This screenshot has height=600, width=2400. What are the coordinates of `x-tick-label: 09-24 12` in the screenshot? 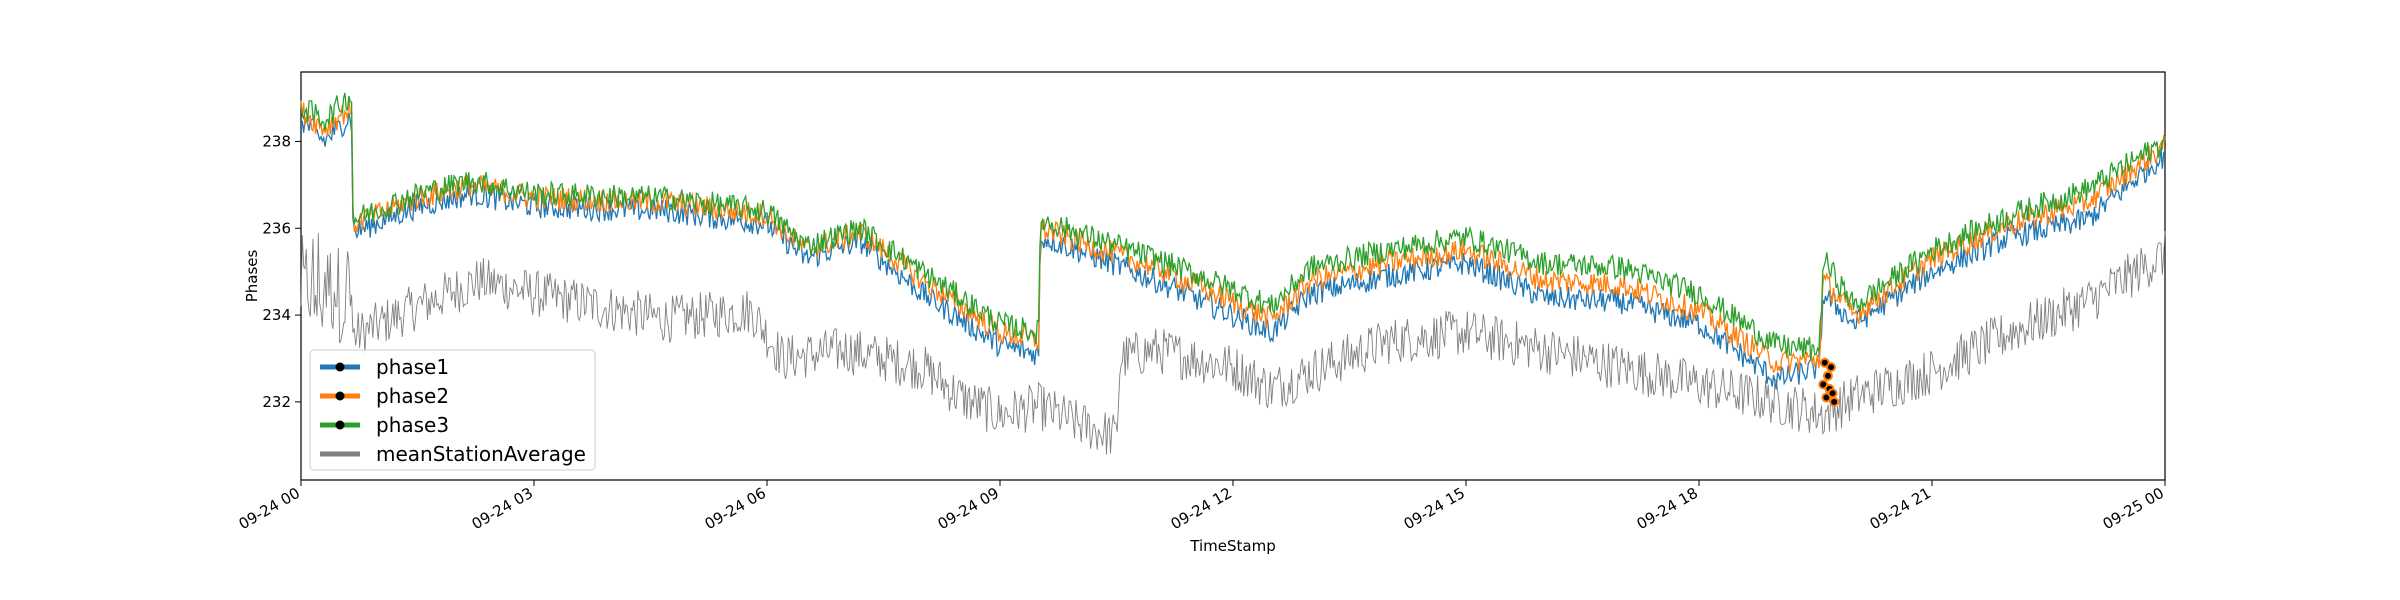 It's located at (1201, 508).